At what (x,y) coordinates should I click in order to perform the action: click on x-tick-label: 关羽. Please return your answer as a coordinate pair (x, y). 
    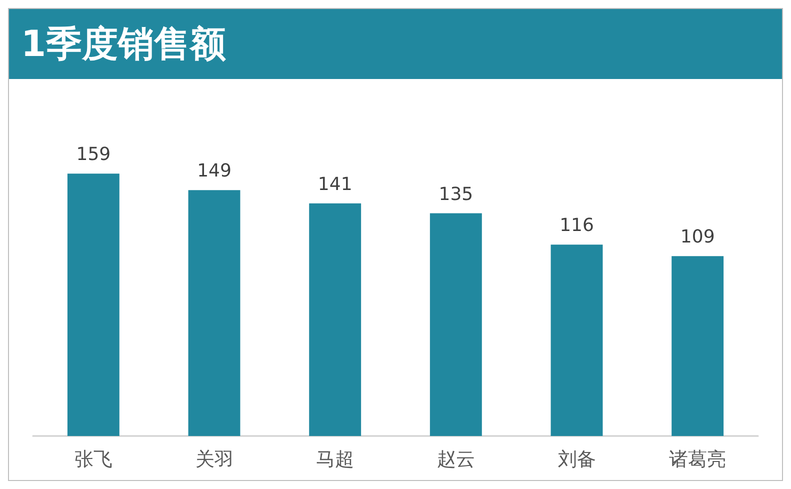
    Looking at the image, I should click on (214, 459).